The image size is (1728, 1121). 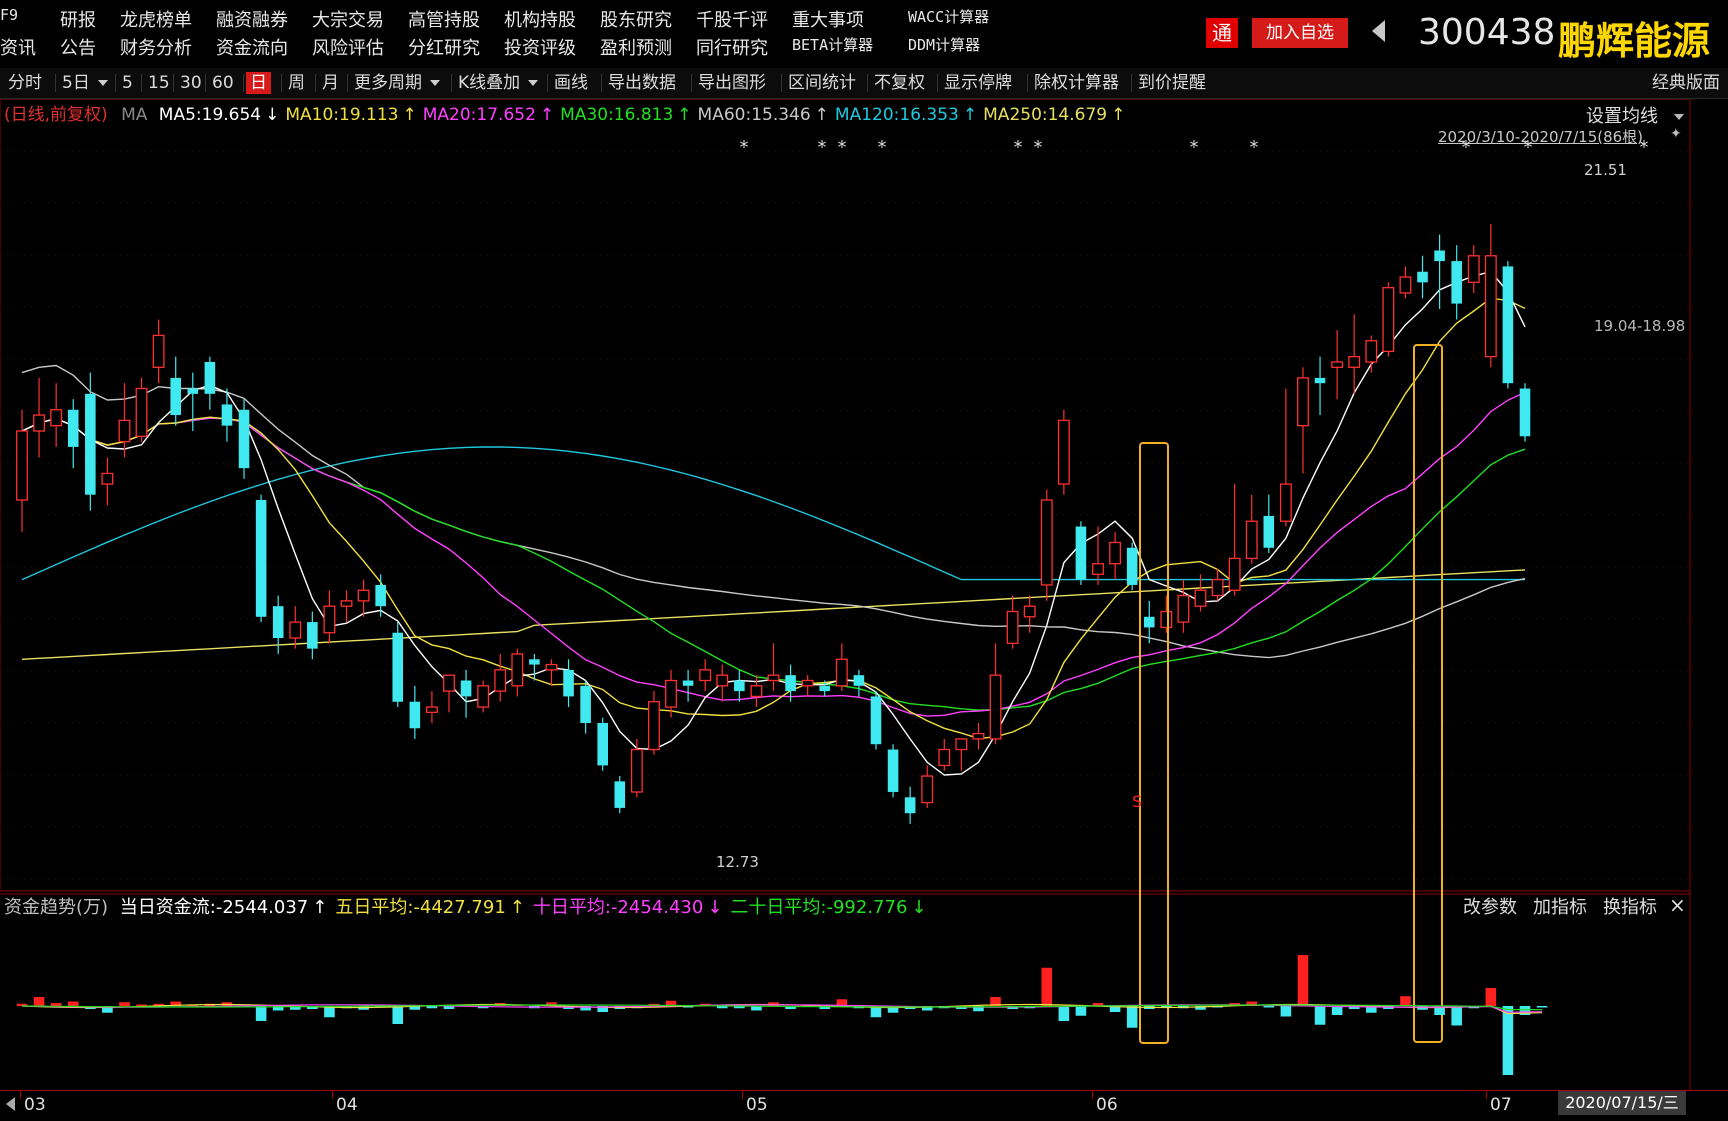 What do you see at coordinates (348, 20) in the screenshot?
I see `nav-item: 大宗交易` at bounding box center [348, 20].